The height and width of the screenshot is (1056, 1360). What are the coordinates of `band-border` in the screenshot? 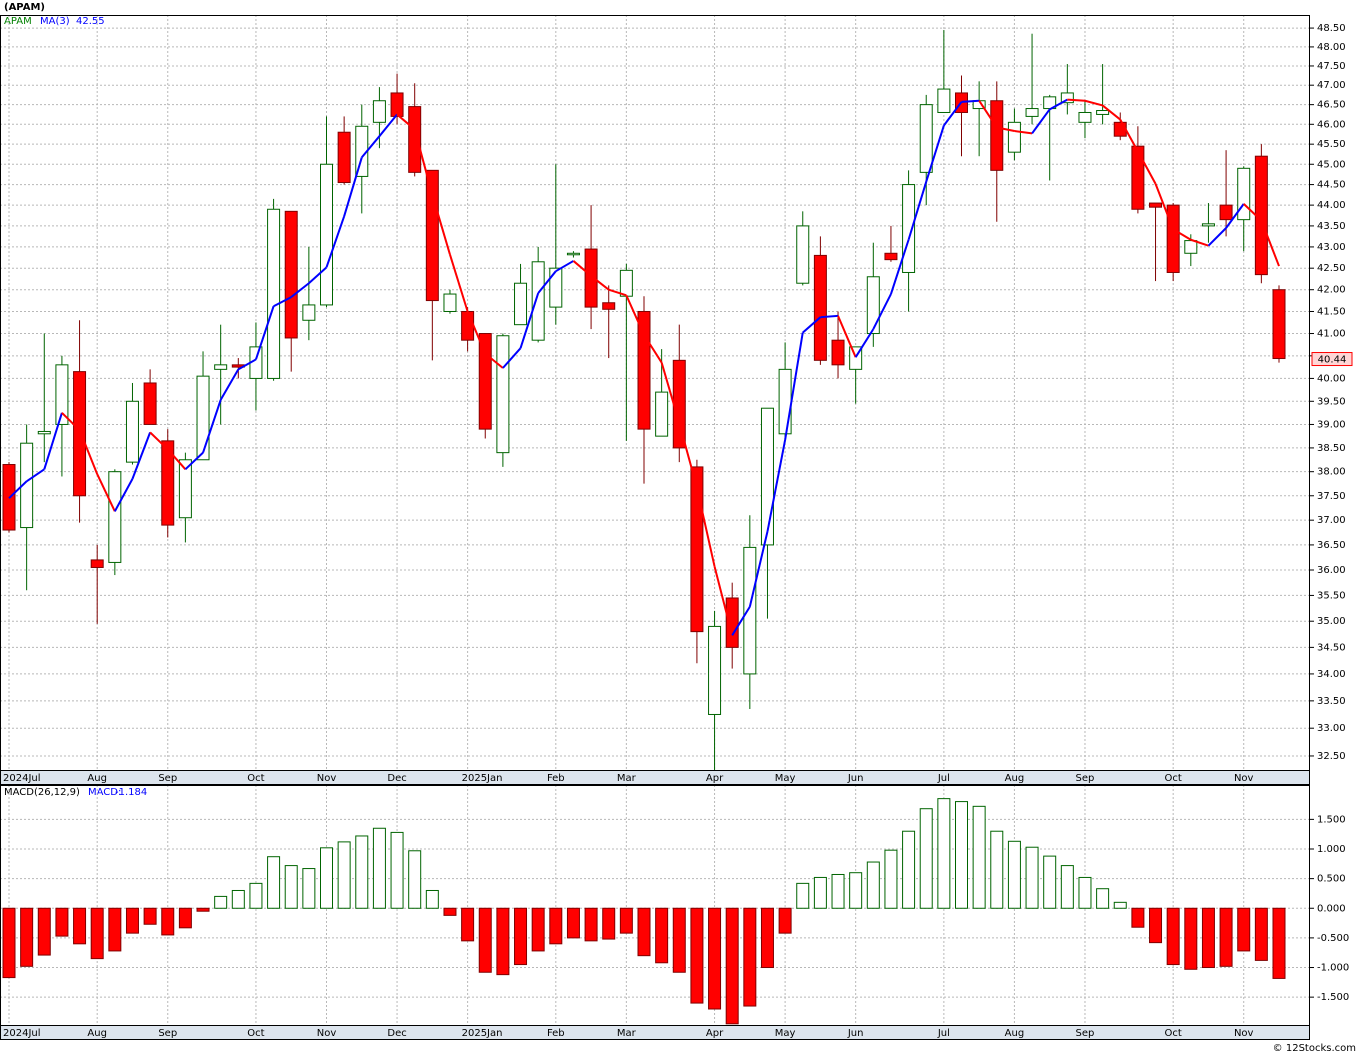 It's located at (655, 1032).